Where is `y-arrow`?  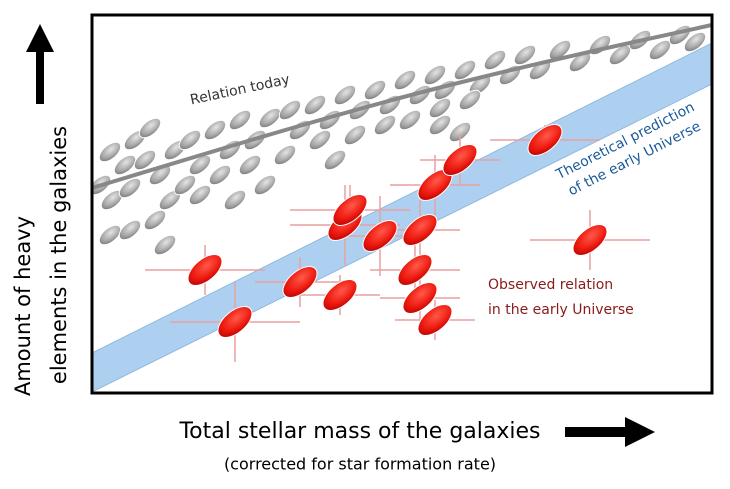 y-arrow is located at coordinates (40, 64).